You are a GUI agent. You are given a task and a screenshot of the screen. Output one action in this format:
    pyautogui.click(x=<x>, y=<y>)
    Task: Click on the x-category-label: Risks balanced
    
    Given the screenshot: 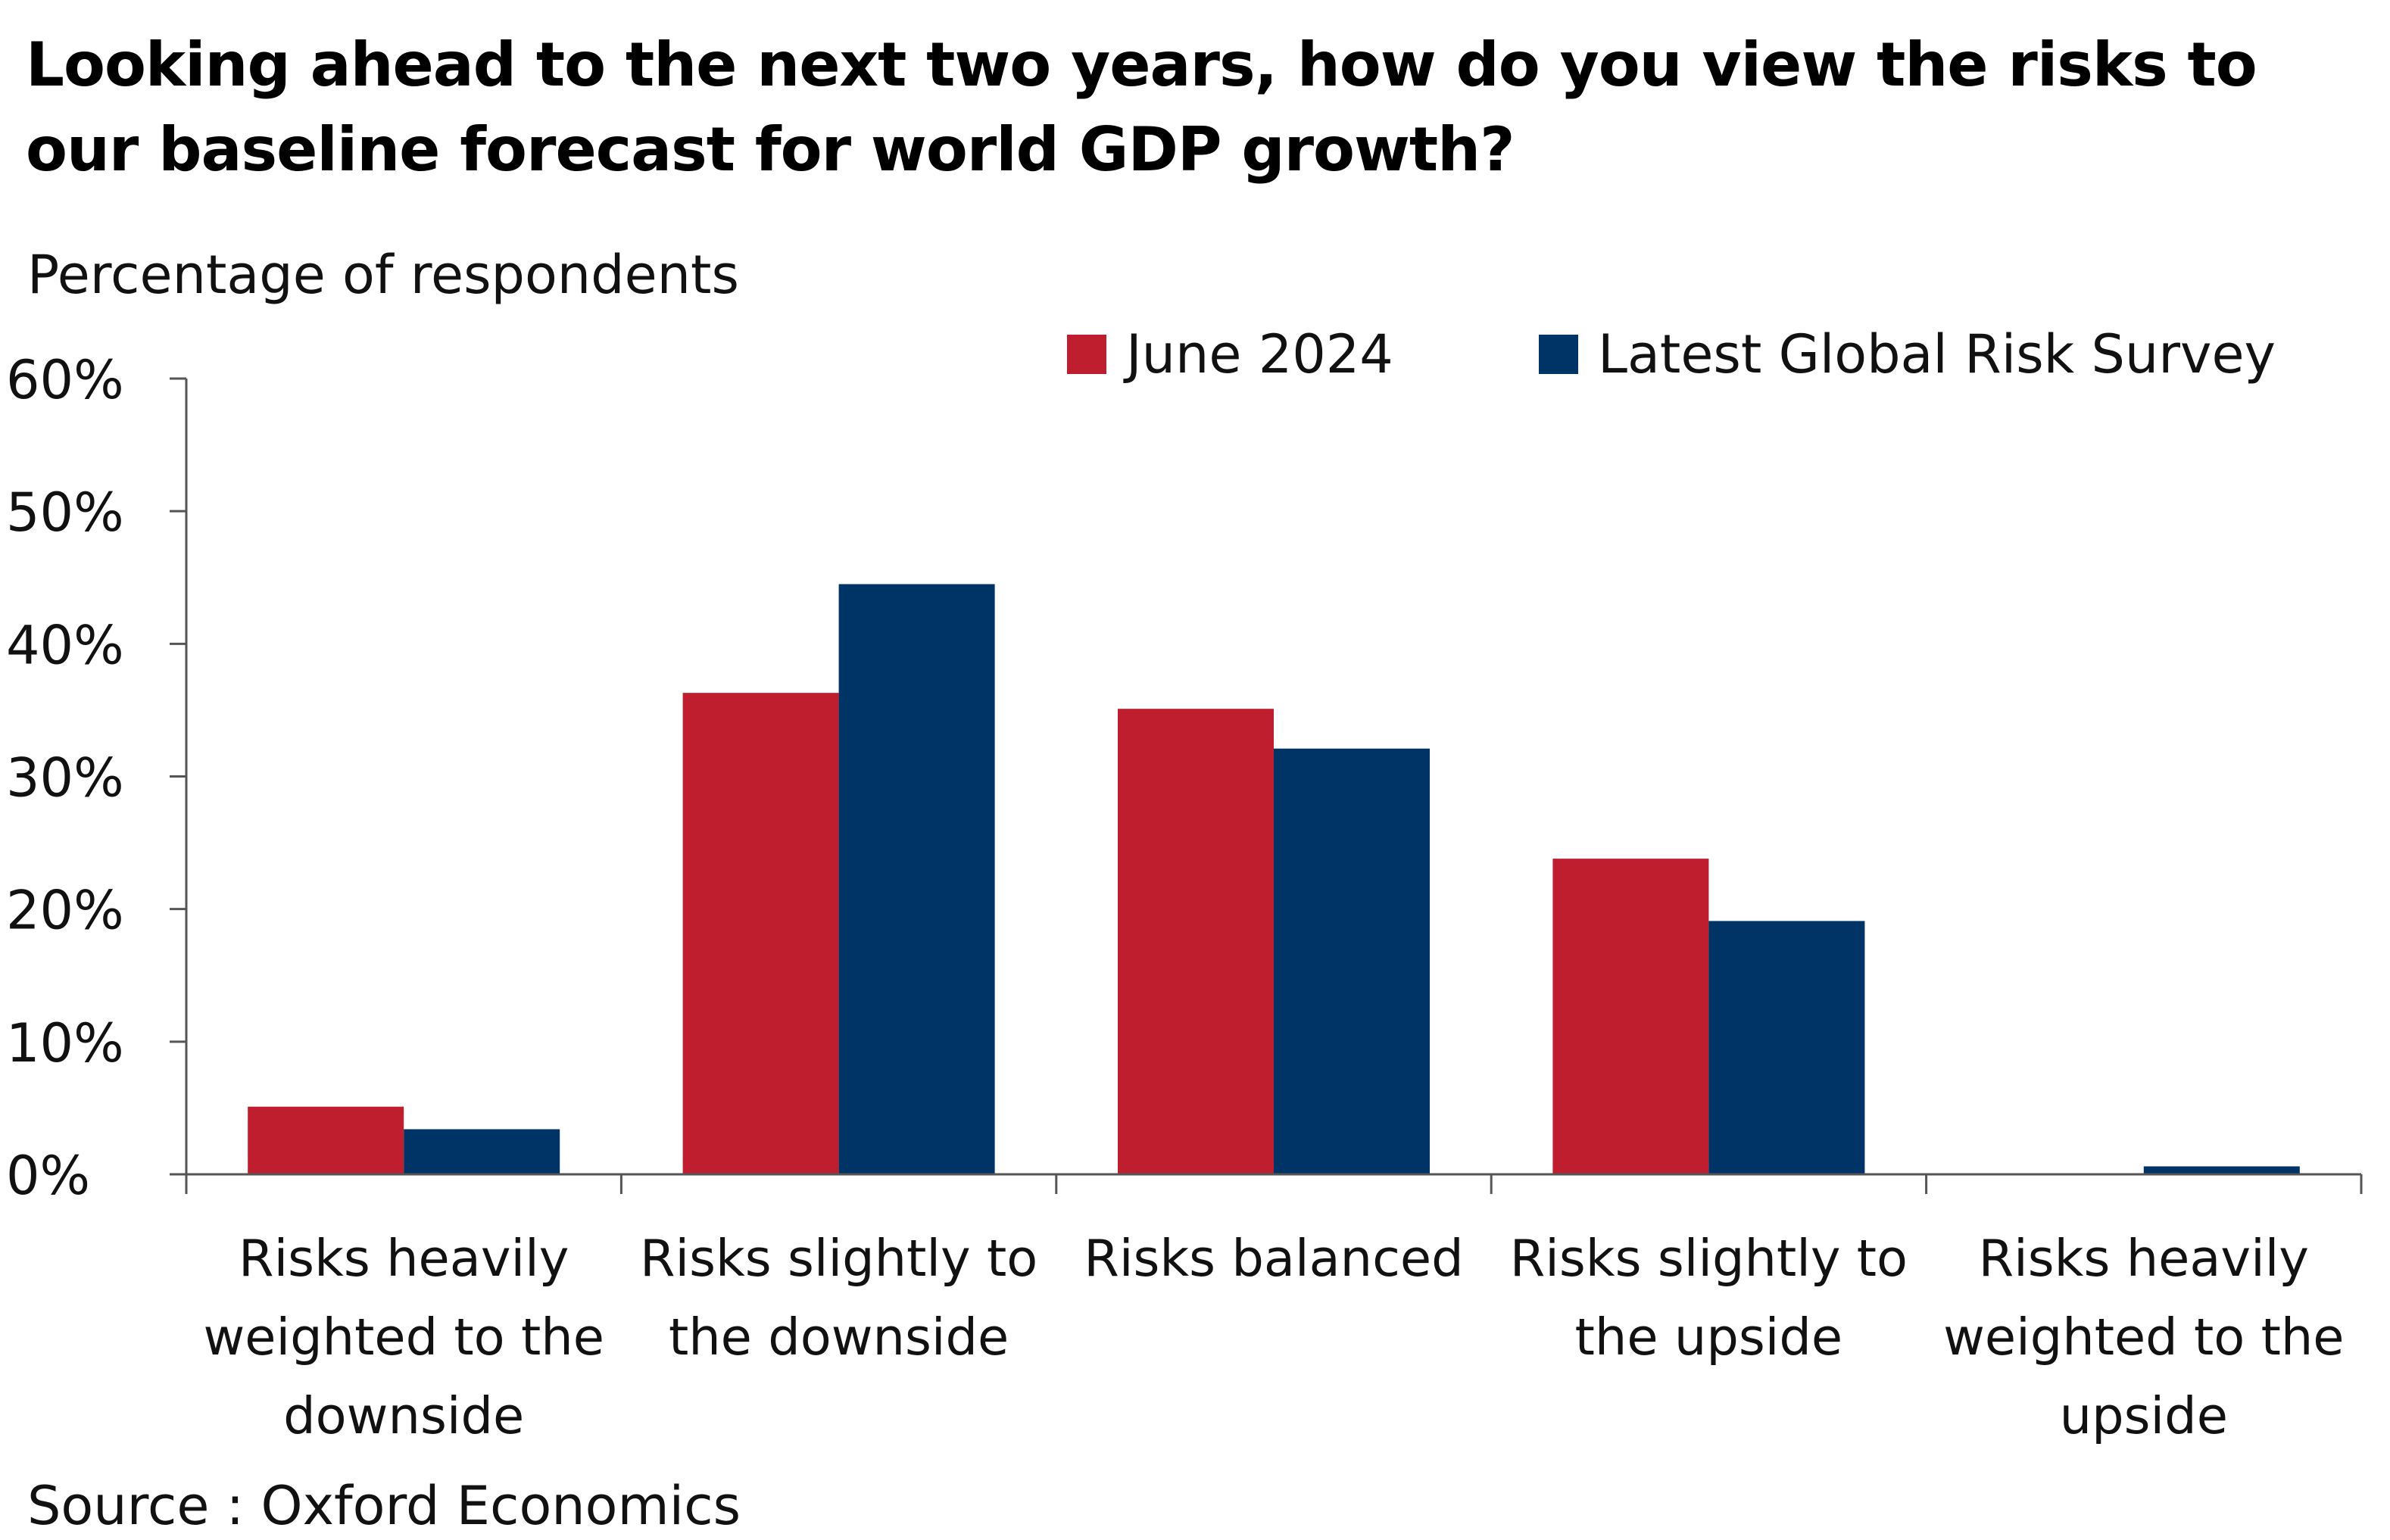 What is the action you would take?
    pyautogui.click(x=1274, y=1259)
    